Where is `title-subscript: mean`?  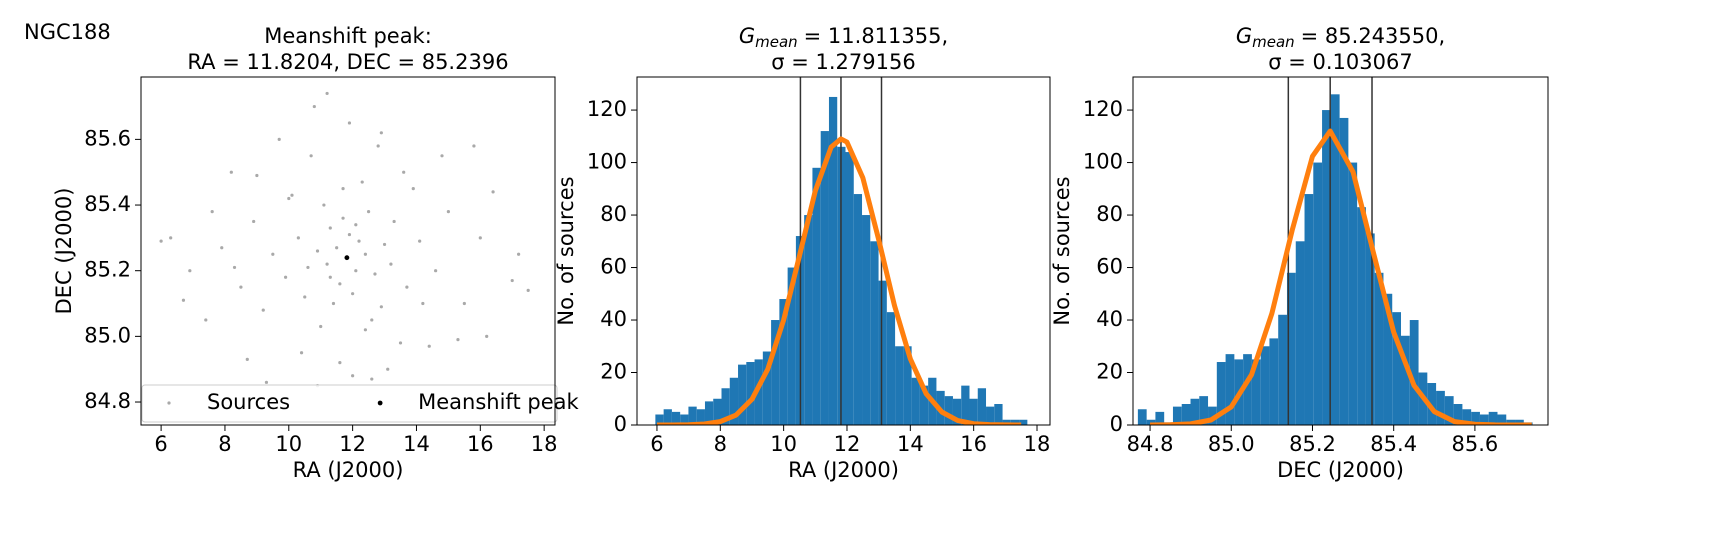 title-subscript: mean is located at coordinates (1273, 42).